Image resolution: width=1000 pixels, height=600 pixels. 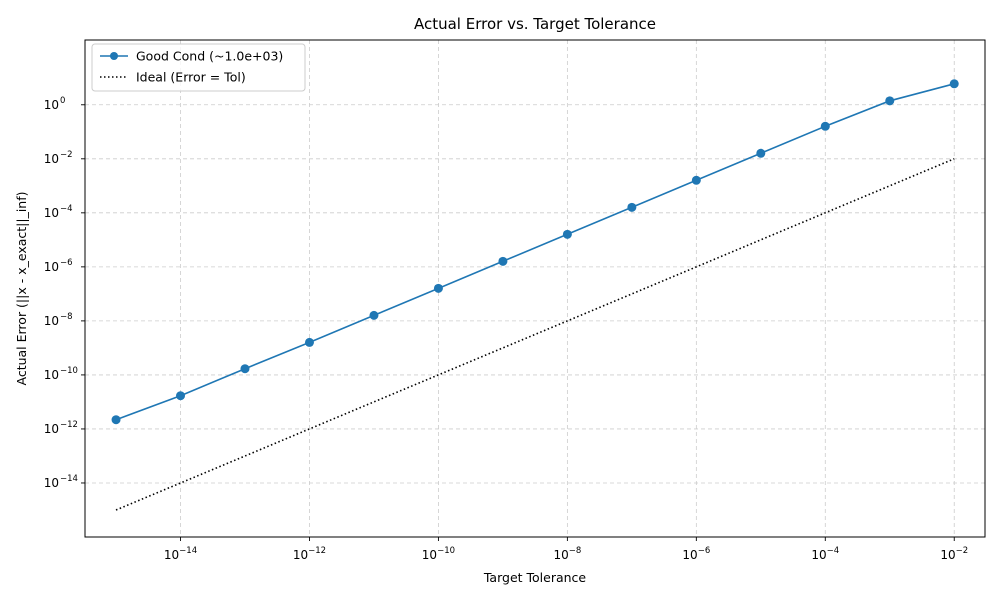 I want to click on y-tick-exponent: −8, so click(x=66, y=317).